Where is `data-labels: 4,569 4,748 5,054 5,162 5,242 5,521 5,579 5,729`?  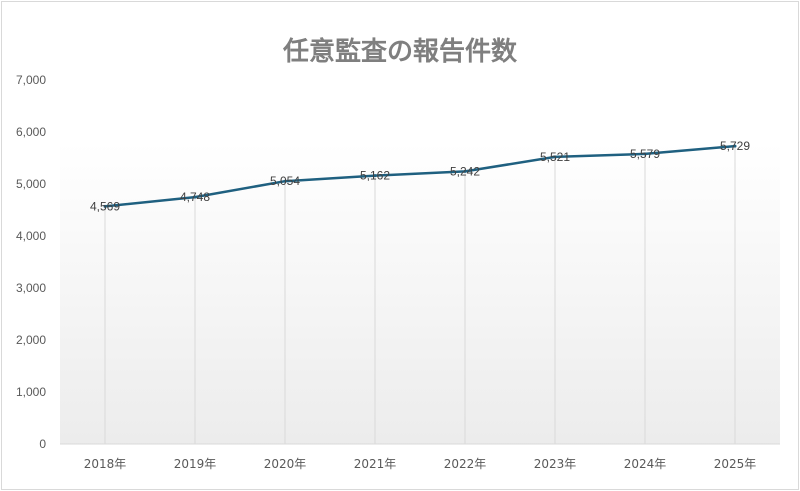 data-labels: 4,569 4,748 5,054 5,162 5,242 5,521 5,579 5,729 is located at coordinates (420, 176).